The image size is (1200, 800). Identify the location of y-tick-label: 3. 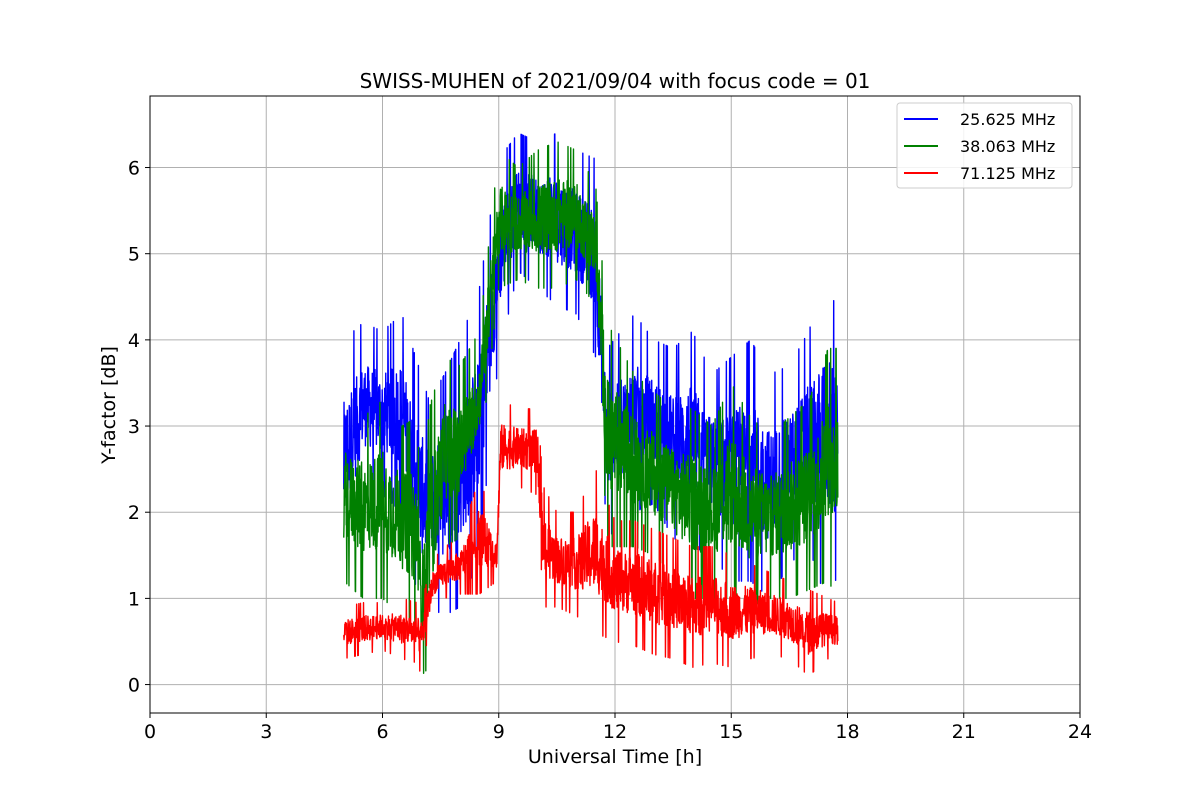
(134, 427).